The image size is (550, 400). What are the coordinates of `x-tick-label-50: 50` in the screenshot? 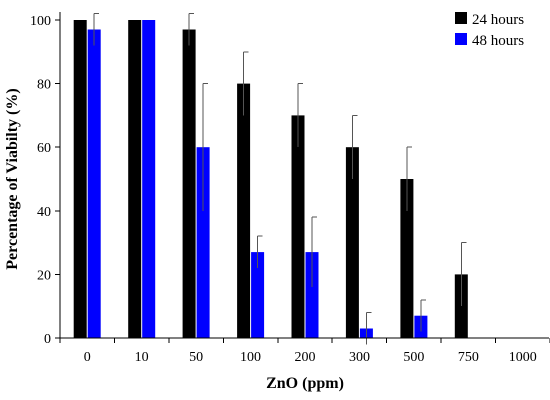 It's located at (196, 357).